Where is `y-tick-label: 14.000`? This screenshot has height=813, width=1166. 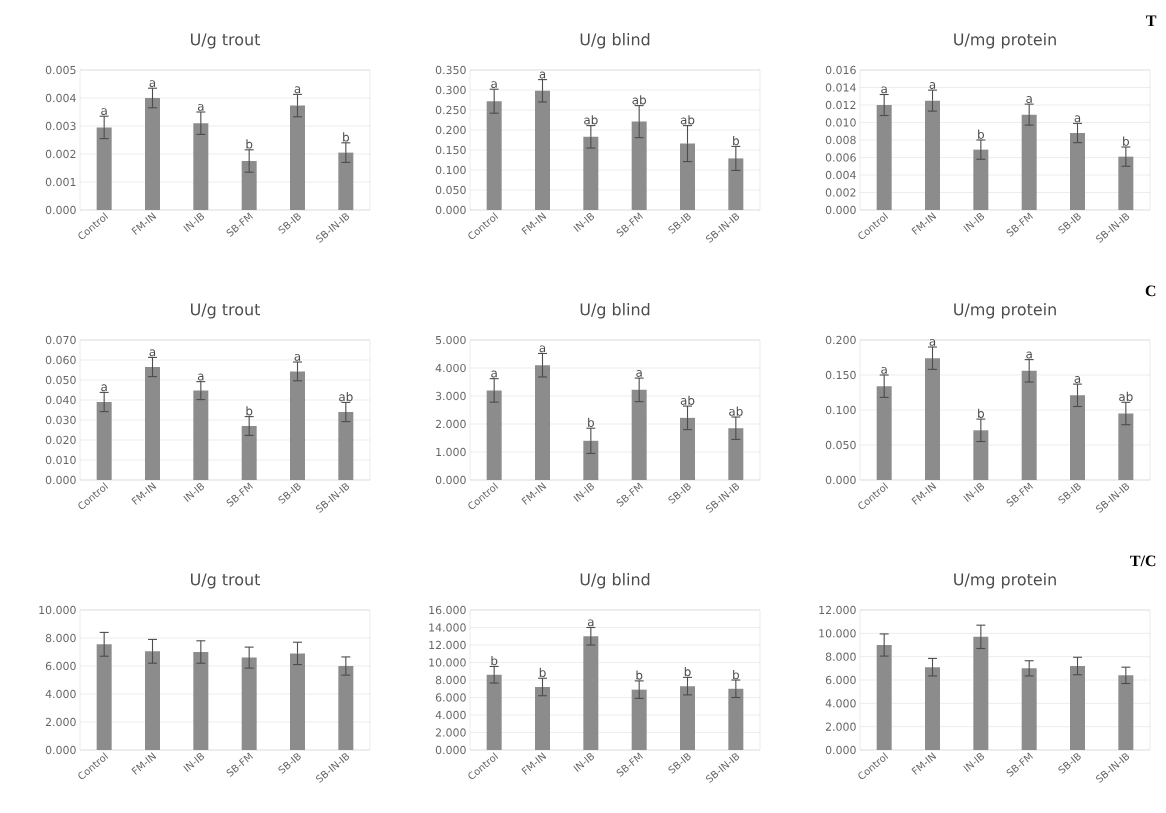
y-tick-label: 14.000 is located at coordinates (447, 627).